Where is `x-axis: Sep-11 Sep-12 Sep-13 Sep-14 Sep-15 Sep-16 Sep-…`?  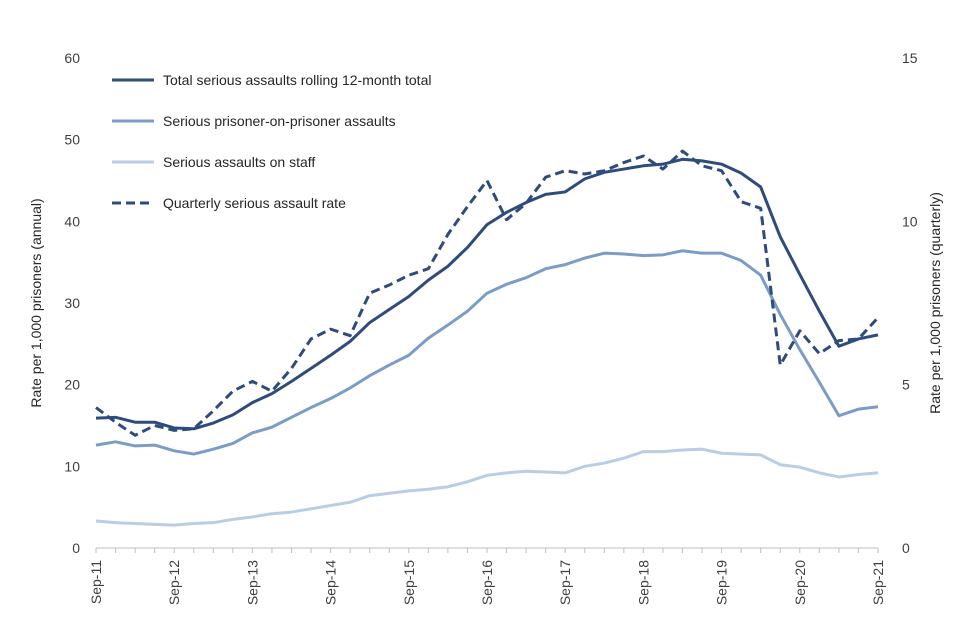 x-axis: Sep-11 Sep-12 Sep-13 Sep-14 Sep-15 Sep-16 Sep-… is located at coordinates (487, 576).